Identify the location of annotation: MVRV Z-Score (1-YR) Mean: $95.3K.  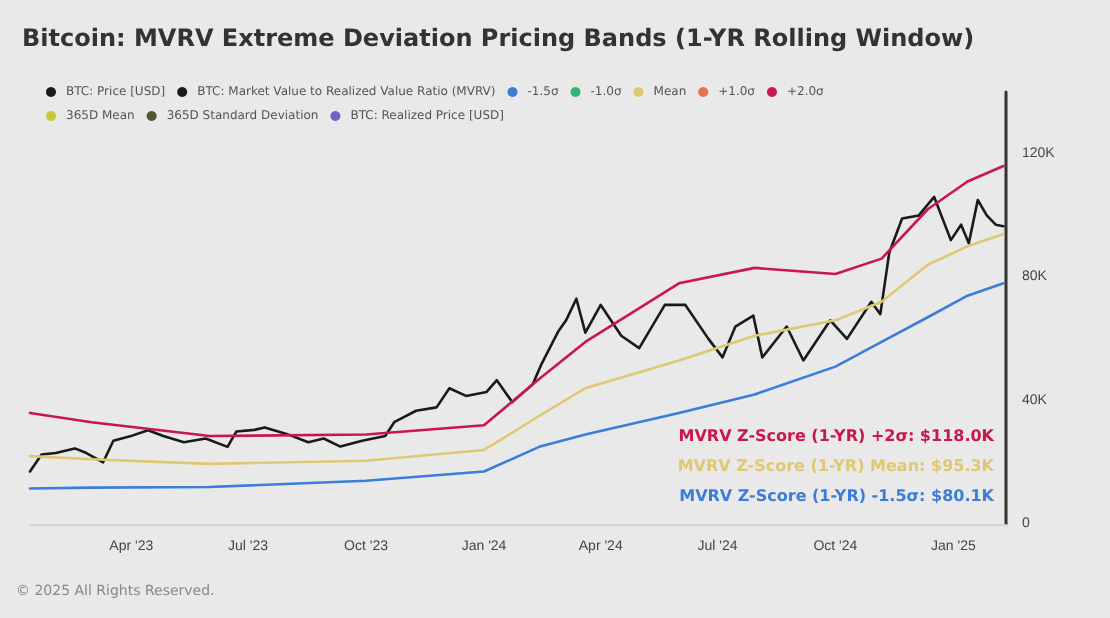
(836, 466).